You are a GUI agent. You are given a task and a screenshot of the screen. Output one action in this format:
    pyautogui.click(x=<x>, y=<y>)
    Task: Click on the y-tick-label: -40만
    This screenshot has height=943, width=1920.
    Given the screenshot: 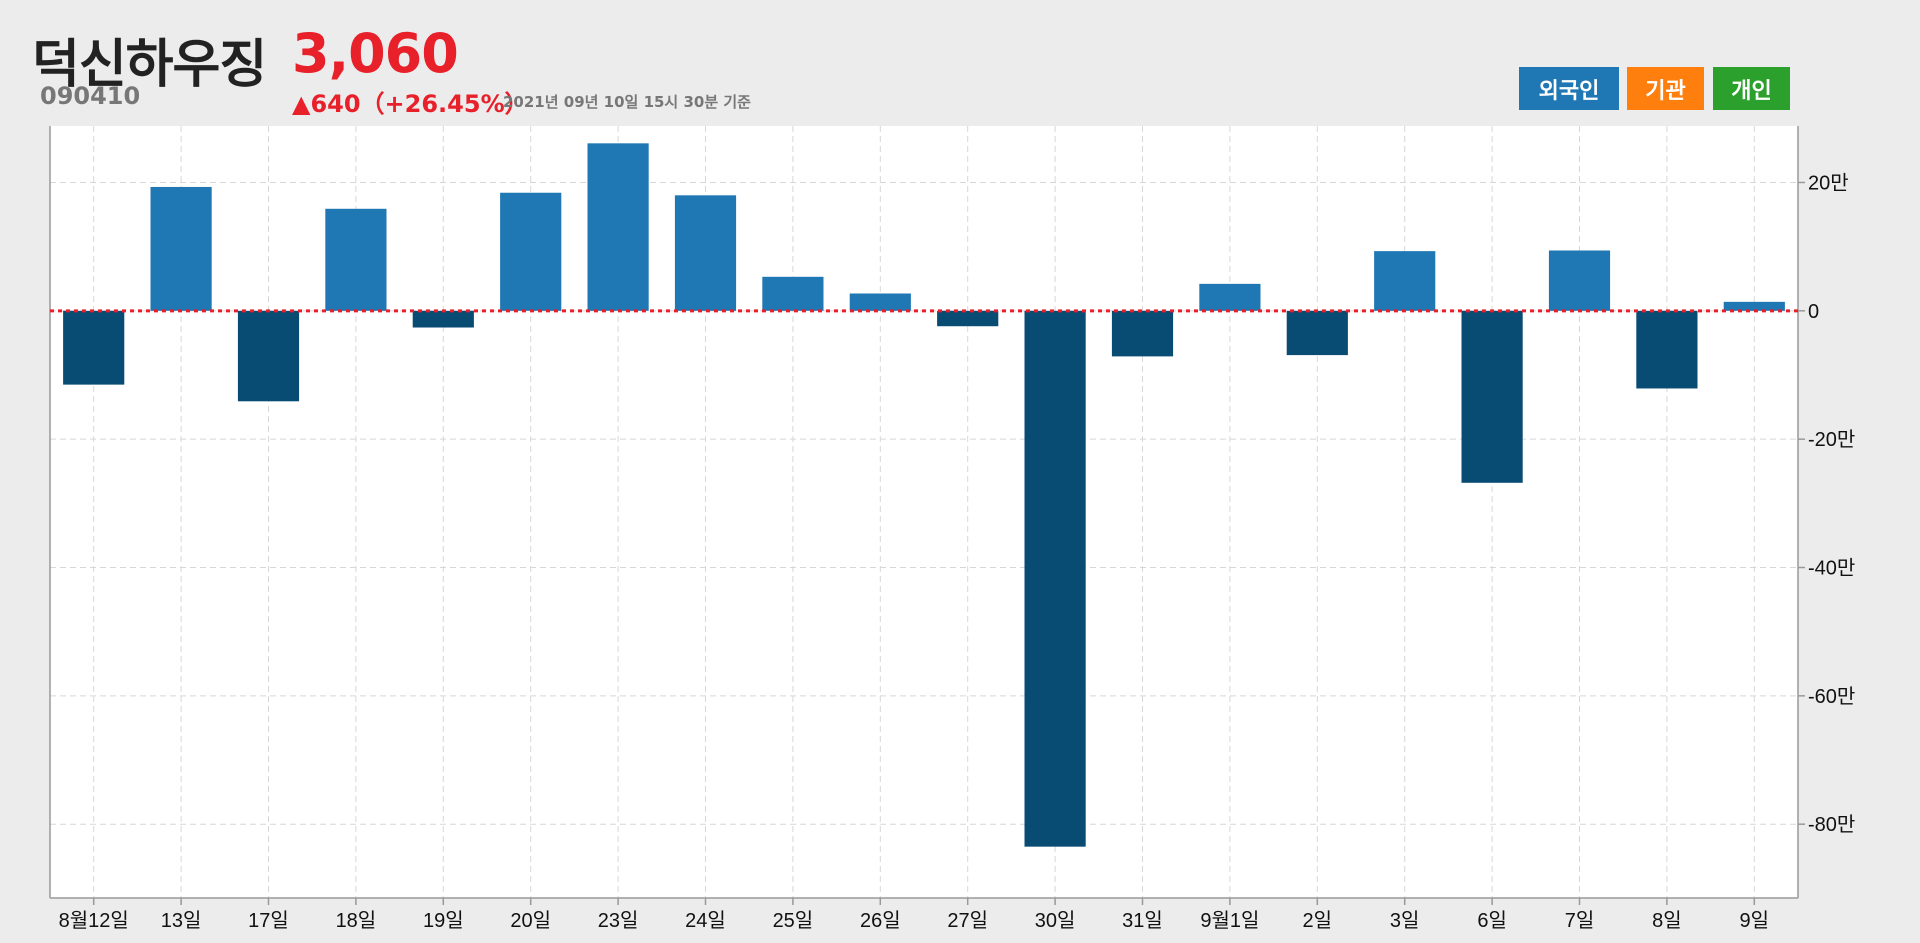 What is the action you would take?
    pyautogui.click(x=1831, y=568)
    